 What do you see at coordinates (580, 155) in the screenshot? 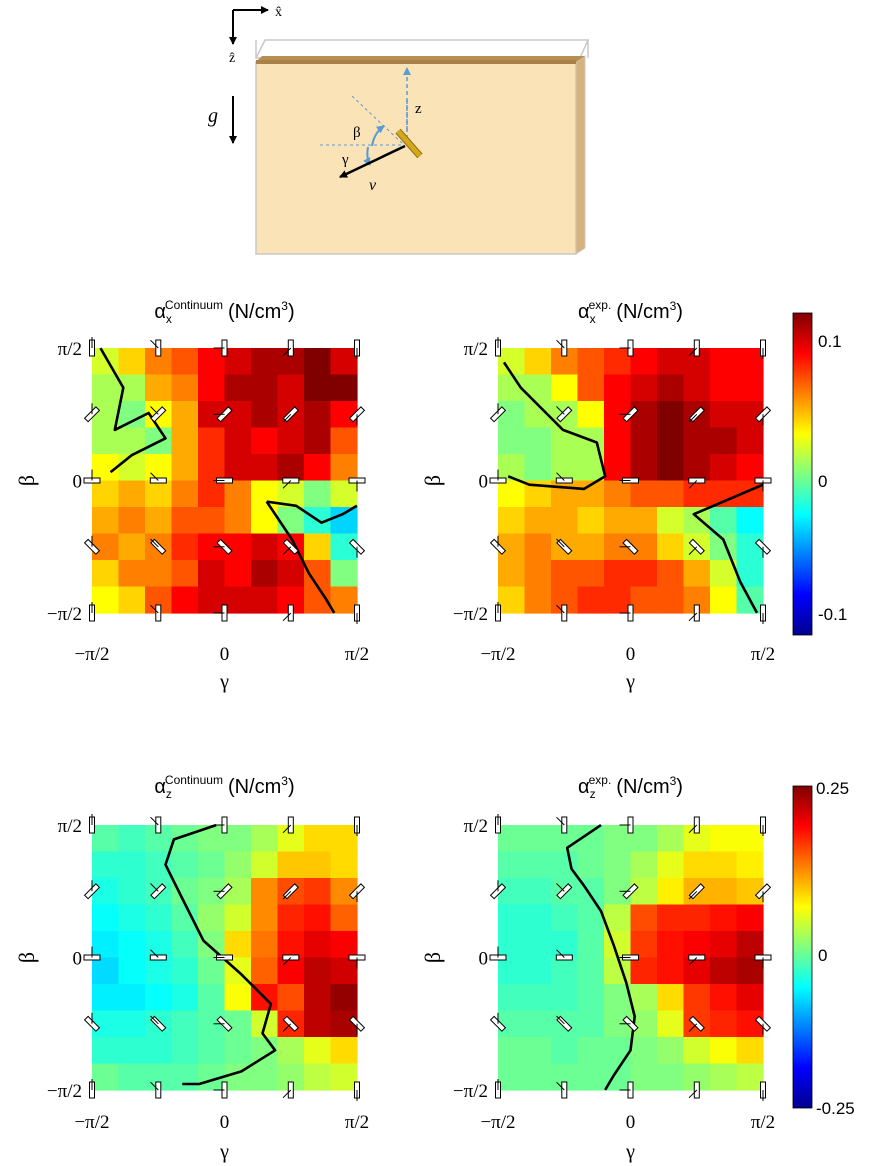
I see `container-side` at bounding box center [580, 155].